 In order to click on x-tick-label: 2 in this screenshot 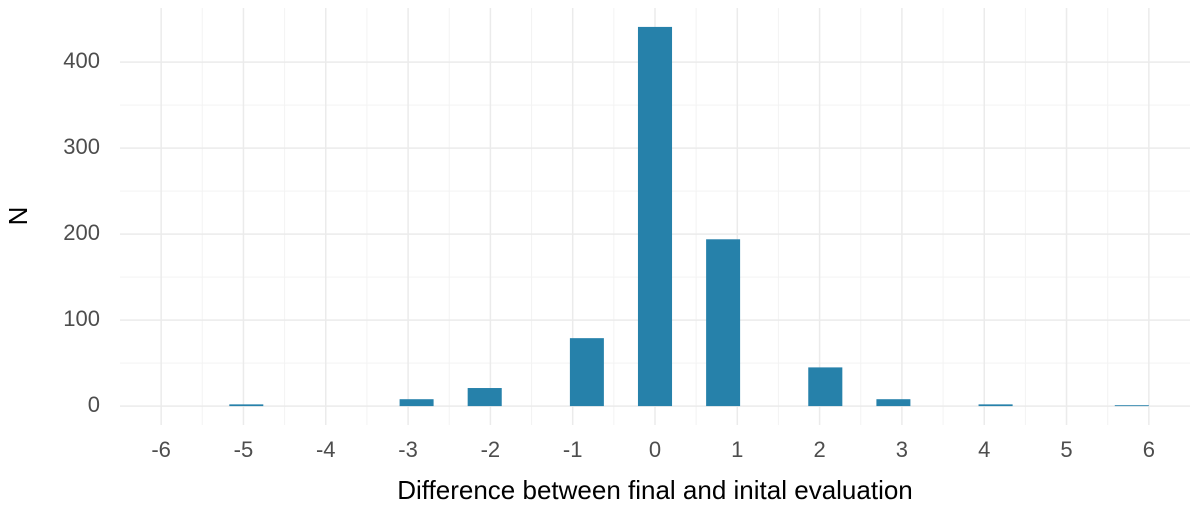, I will do `click(819, 449)`.